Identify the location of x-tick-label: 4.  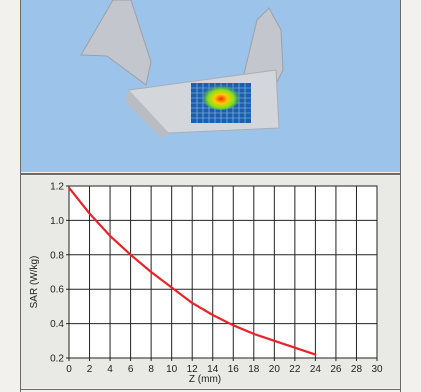
(110, 369).